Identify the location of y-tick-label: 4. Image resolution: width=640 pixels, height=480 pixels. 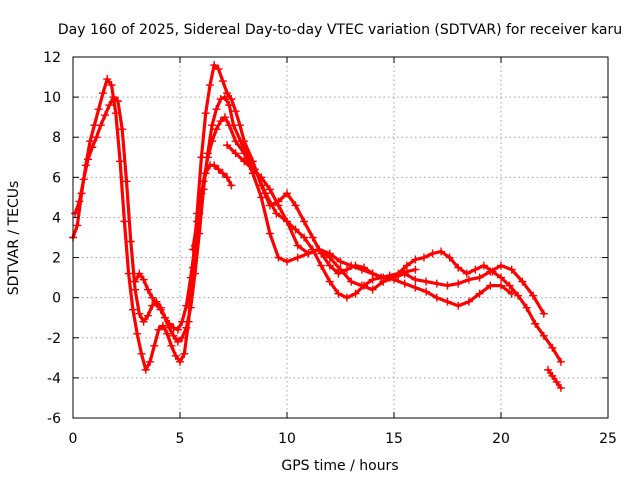
(56, 218).